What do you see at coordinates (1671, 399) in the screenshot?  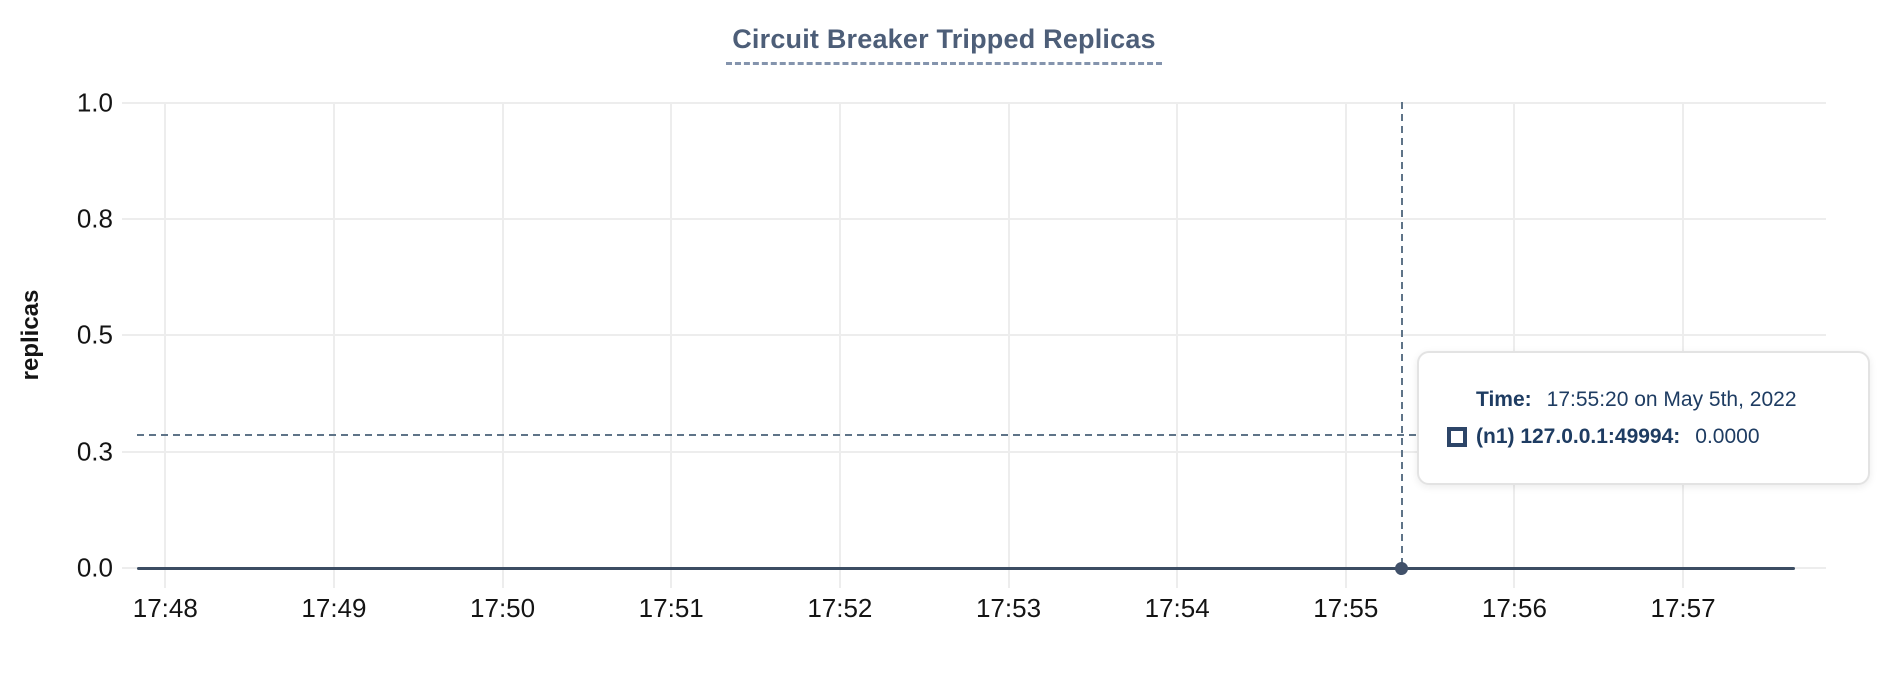 I see `tooltip-time-value: 17:55:20 on May 5th, 2022` at bounding box center [1671, 399].